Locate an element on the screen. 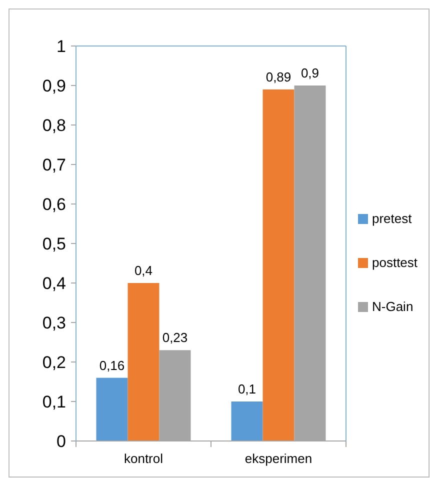 The width and height of the screenshot is (430, 478). data-label: 0,4 is located at coordinates (143, 270).